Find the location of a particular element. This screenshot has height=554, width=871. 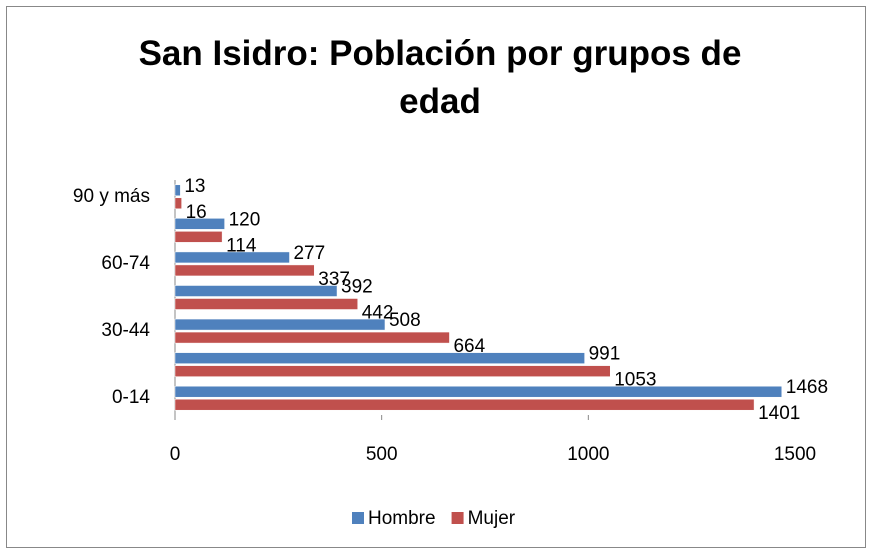

data-label: 16 is located at coordinates (196, 212).